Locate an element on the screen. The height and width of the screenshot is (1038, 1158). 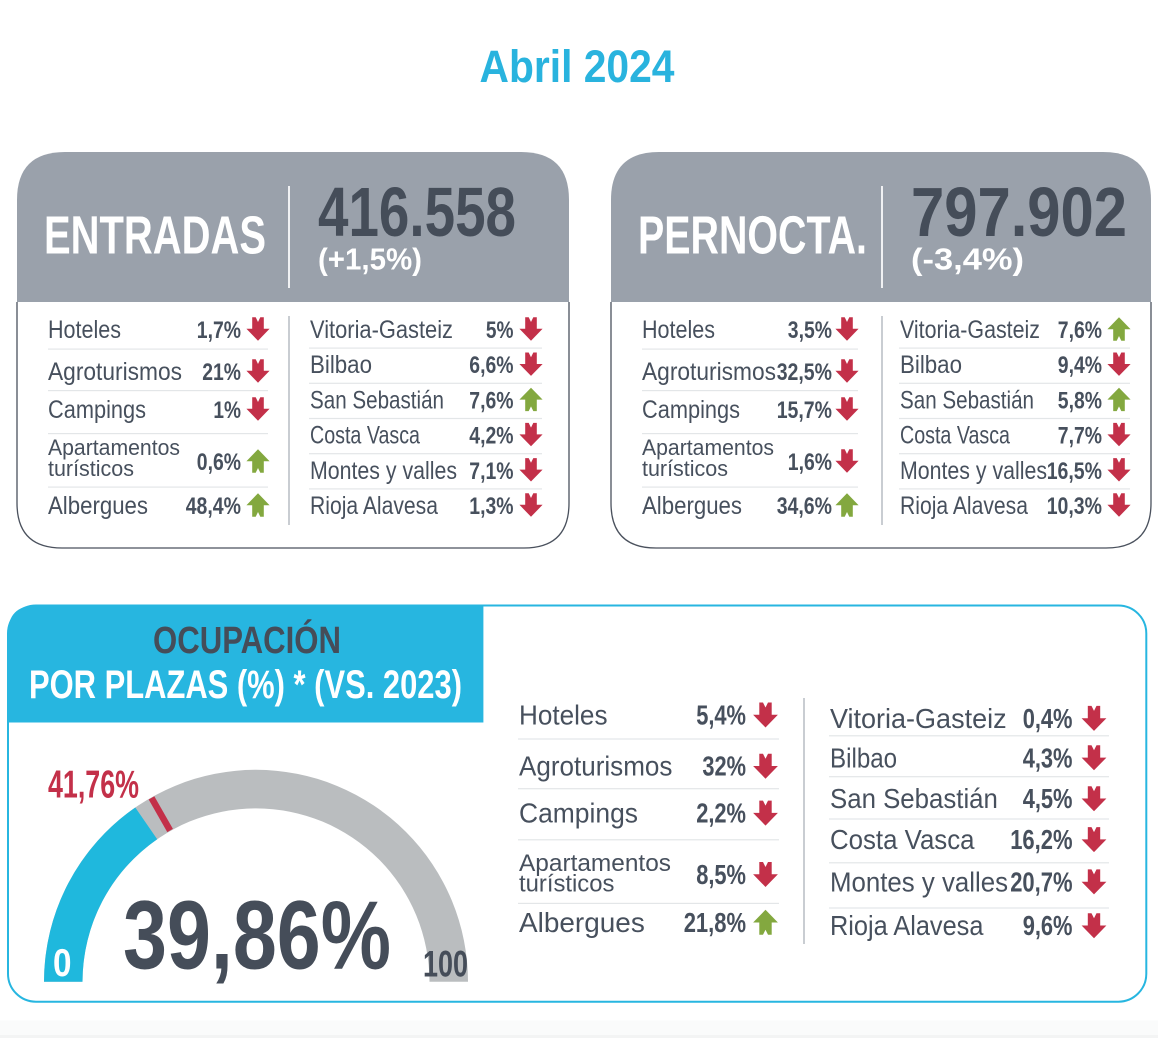
svg-text: POR PLAZAS (%) * (VS. 2023) is located at coordinates (245, 684).